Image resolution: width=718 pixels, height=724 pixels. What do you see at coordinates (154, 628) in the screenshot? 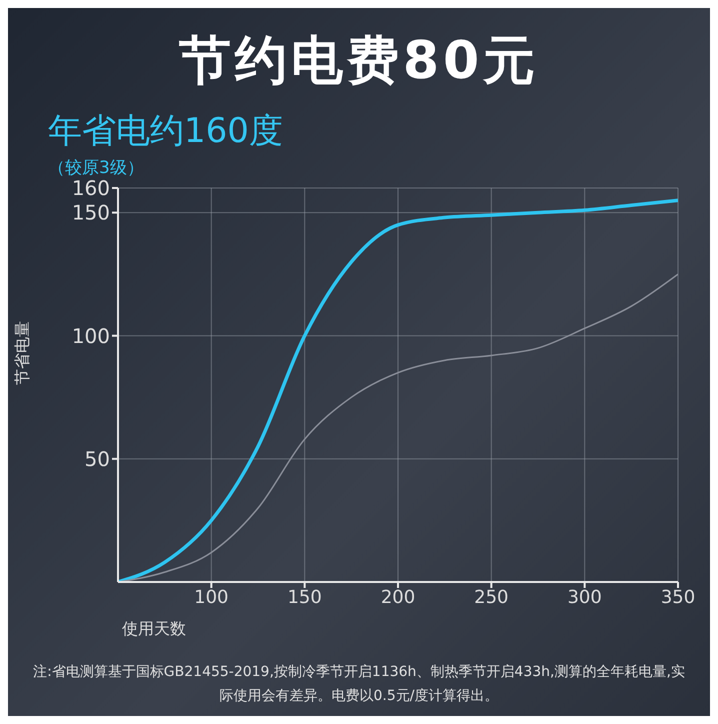
I see `x-axis-title: 使用天数` at bounding box center [154, 628].